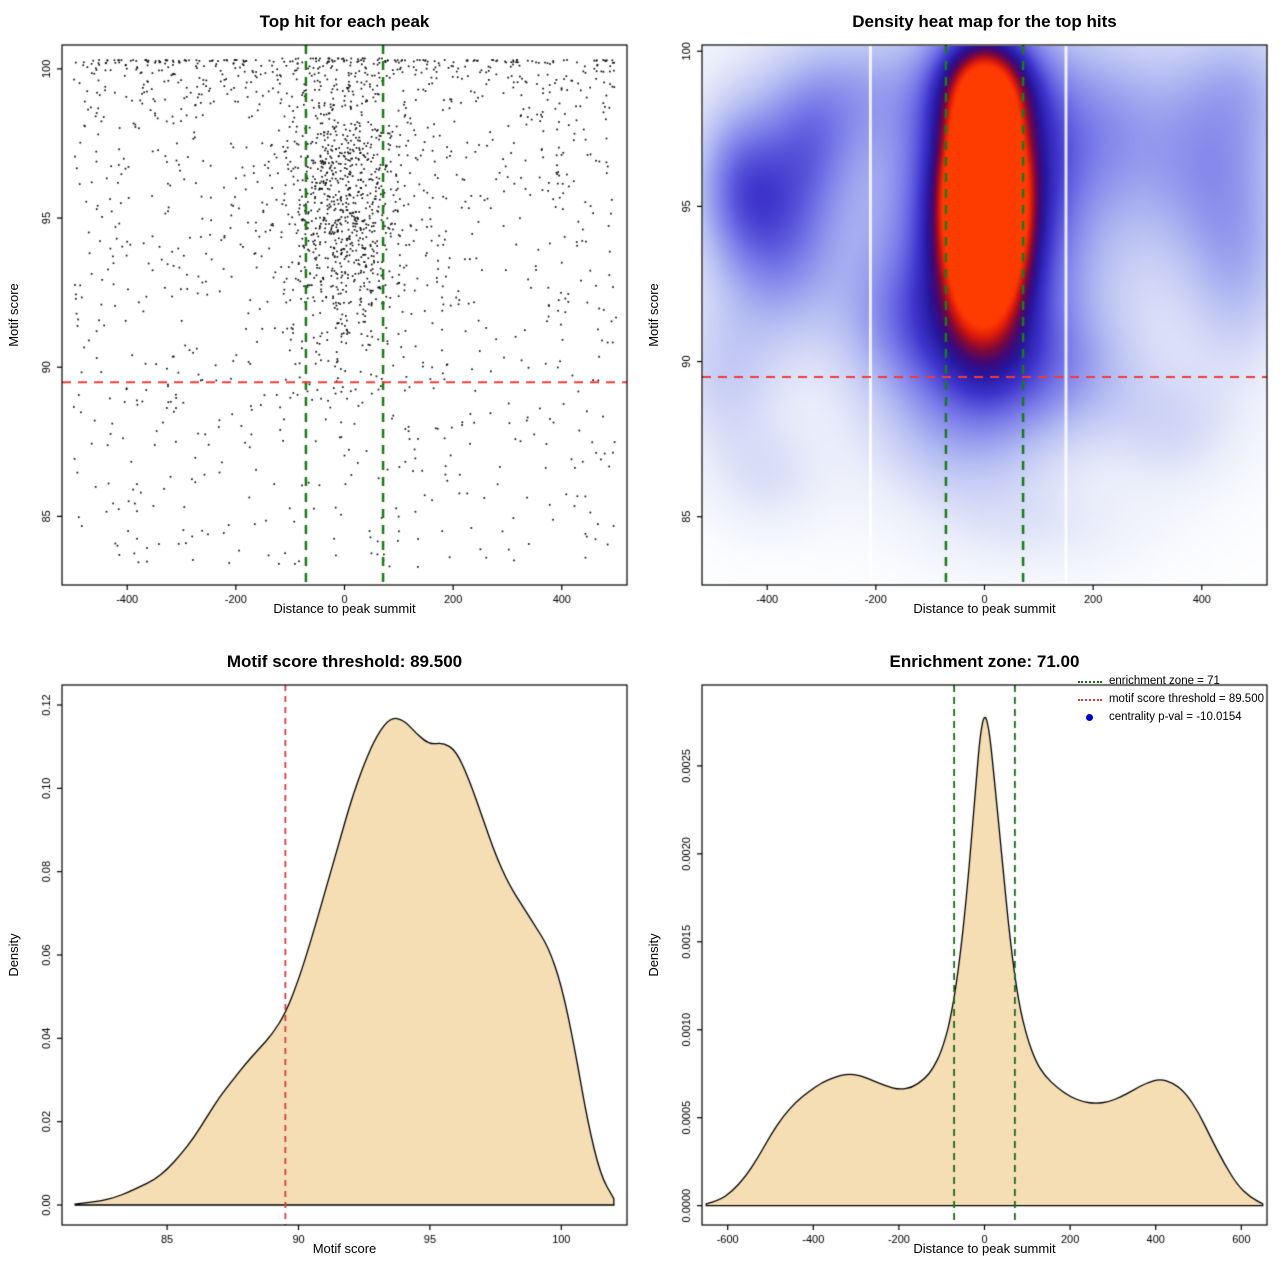 Image resolution: width=1280 pixels, height=1280 pixels. Describe the element at coordinates (344, 21) in the screenshot. I see `scatter-title: Top hit for each peak` at that location.